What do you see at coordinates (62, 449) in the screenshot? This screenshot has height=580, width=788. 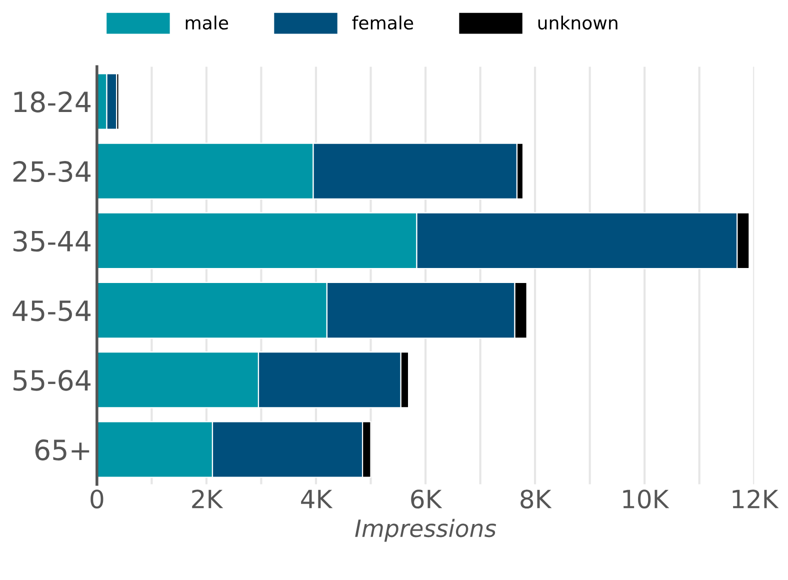 I see `y-tick-label: 65+` at bounding box center [62, 449].